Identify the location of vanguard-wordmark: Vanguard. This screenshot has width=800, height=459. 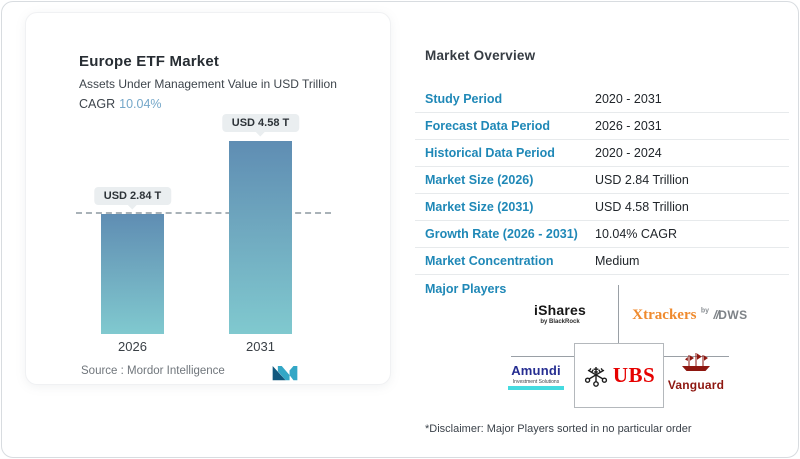
(696, 385).